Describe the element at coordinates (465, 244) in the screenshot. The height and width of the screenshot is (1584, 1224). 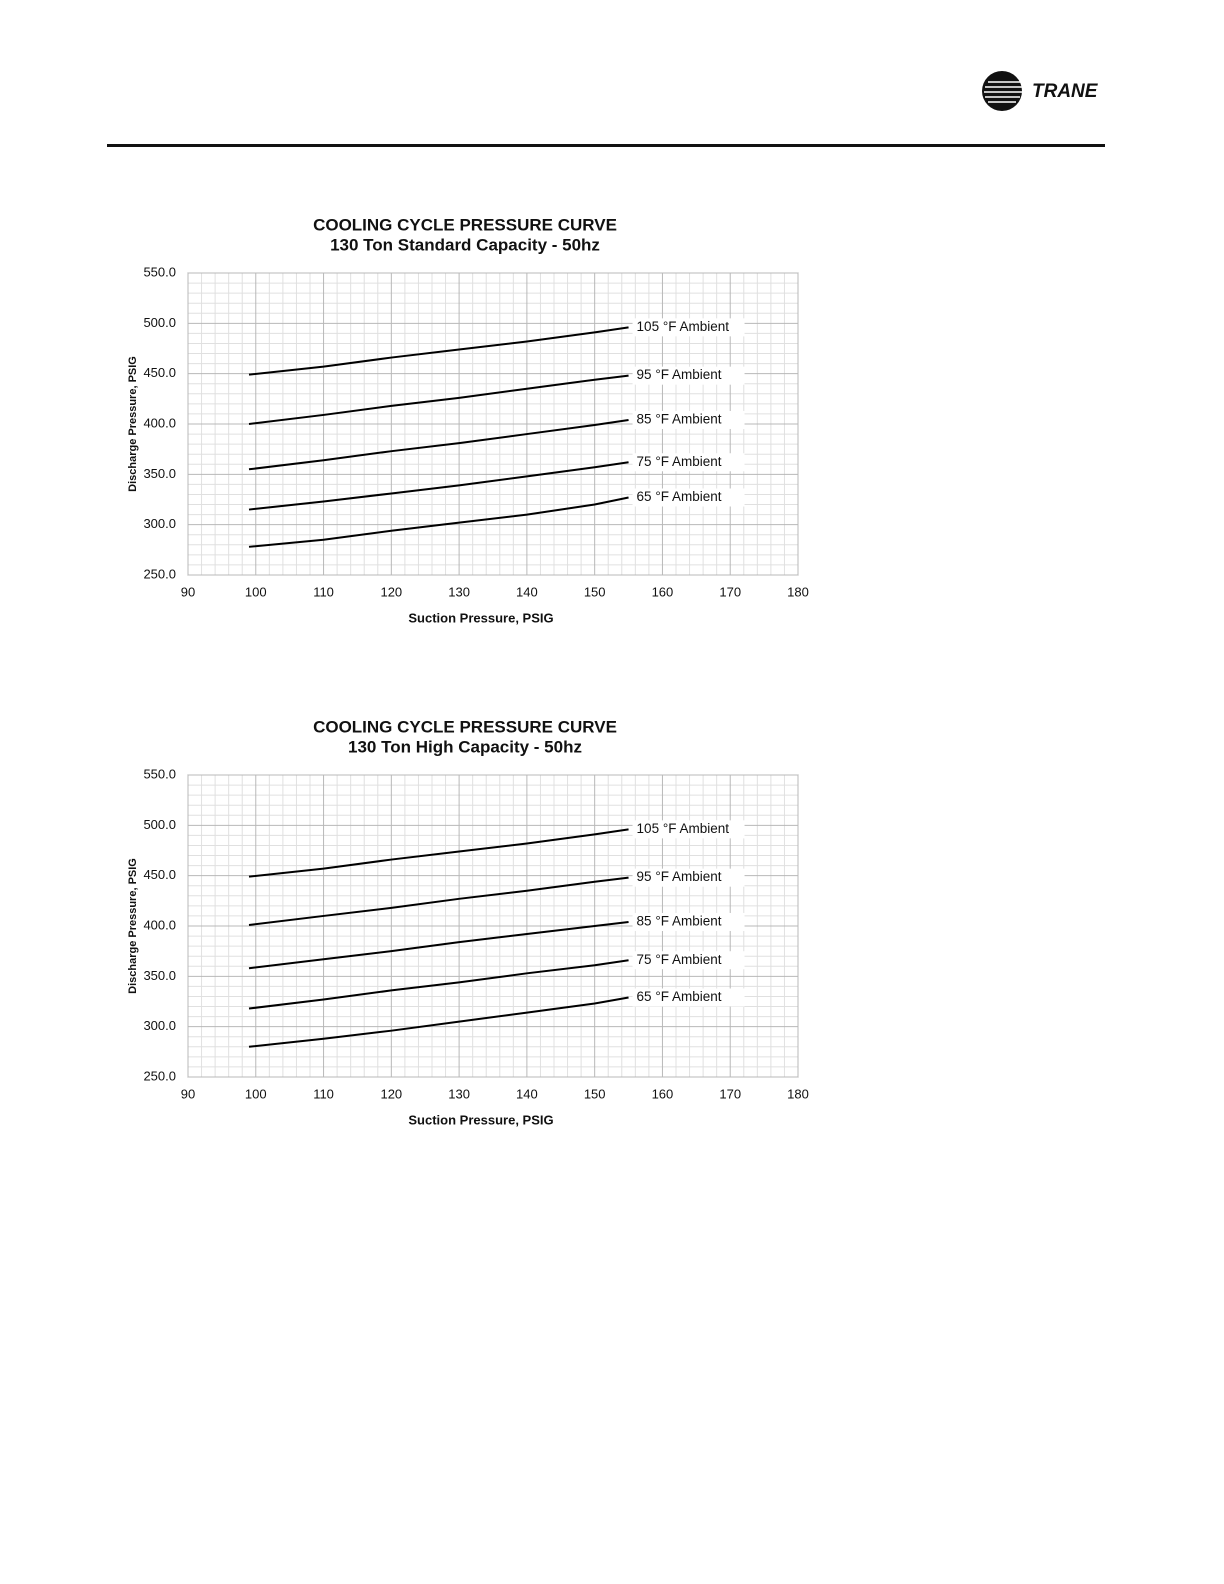
I see `chart-subtitle: 130 Ton Standard Capacity - 50hz` at that location.